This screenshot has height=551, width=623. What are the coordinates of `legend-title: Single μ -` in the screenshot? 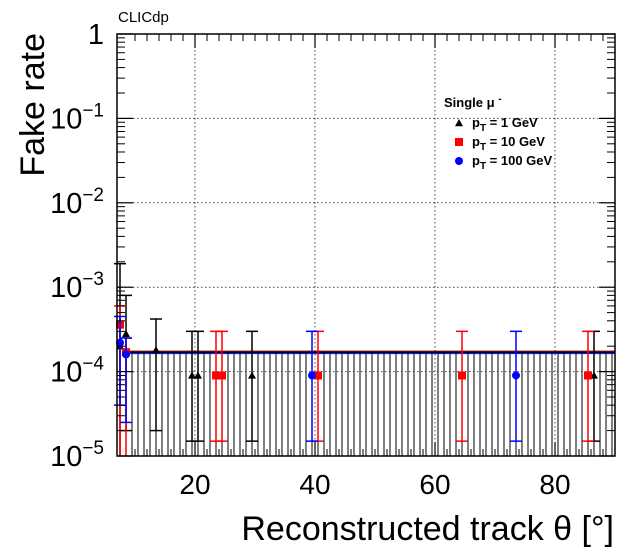 It's located at (473, 102).